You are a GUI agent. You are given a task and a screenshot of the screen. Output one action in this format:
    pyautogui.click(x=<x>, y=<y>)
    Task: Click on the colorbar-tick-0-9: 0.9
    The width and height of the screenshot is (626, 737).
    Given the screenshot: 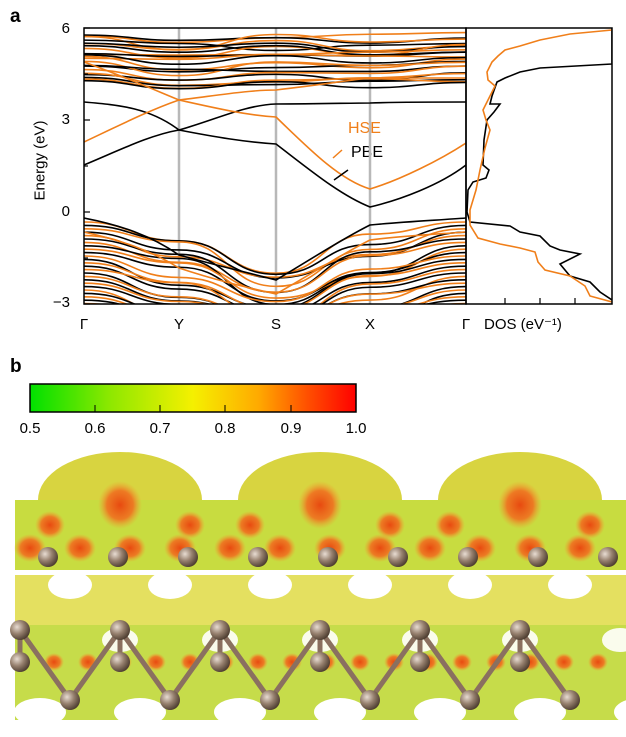 What is the action you would take?
    pyautogui.click(x=291, y=428)
    